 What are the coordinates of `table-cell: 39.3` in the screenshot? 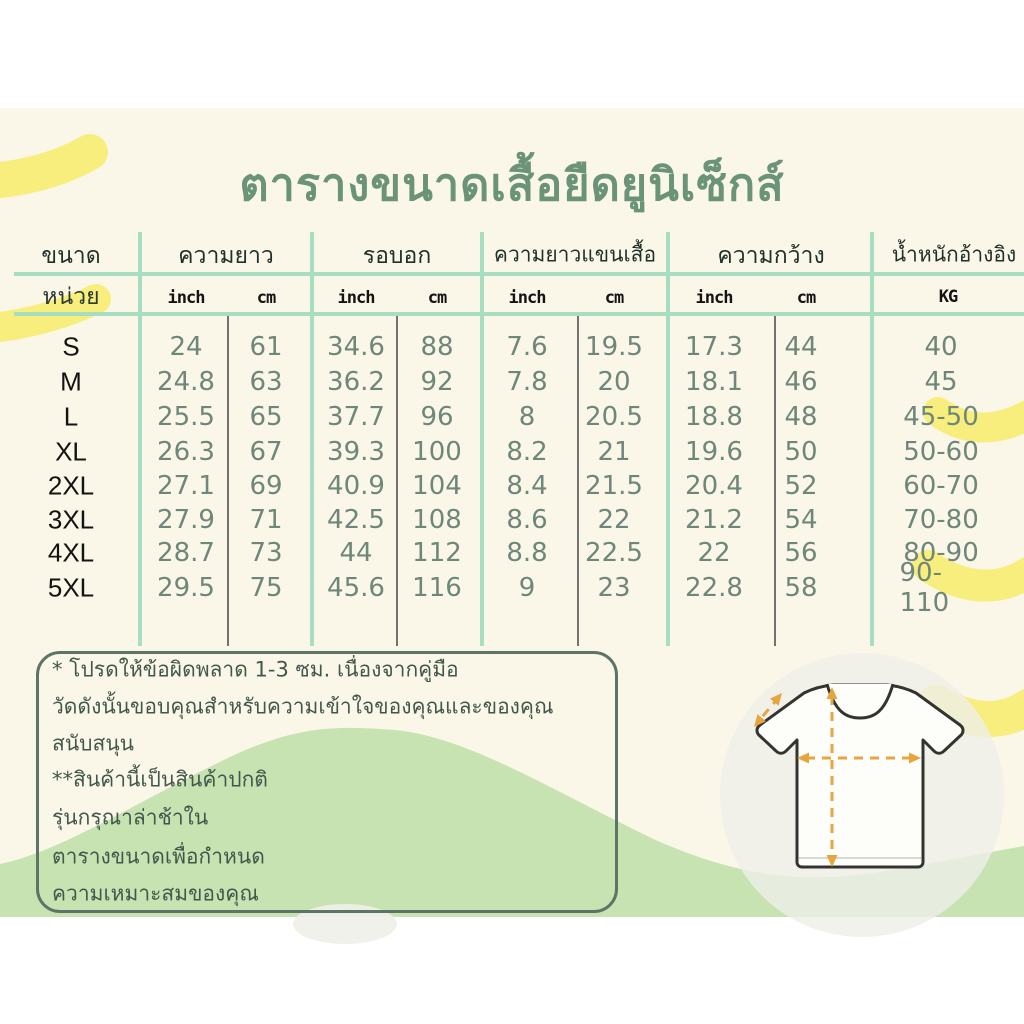 It's located at (356, 452).